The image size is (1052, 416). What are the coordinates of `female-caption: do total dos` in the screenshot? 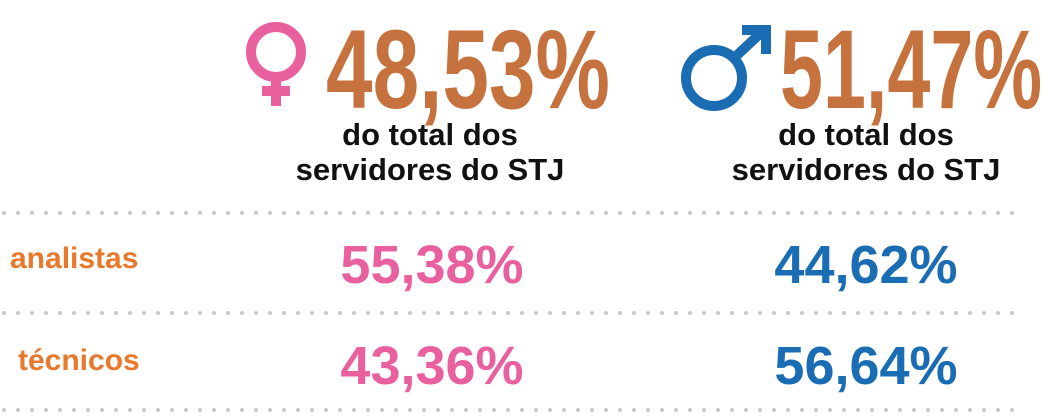 It's located at (430, 134).